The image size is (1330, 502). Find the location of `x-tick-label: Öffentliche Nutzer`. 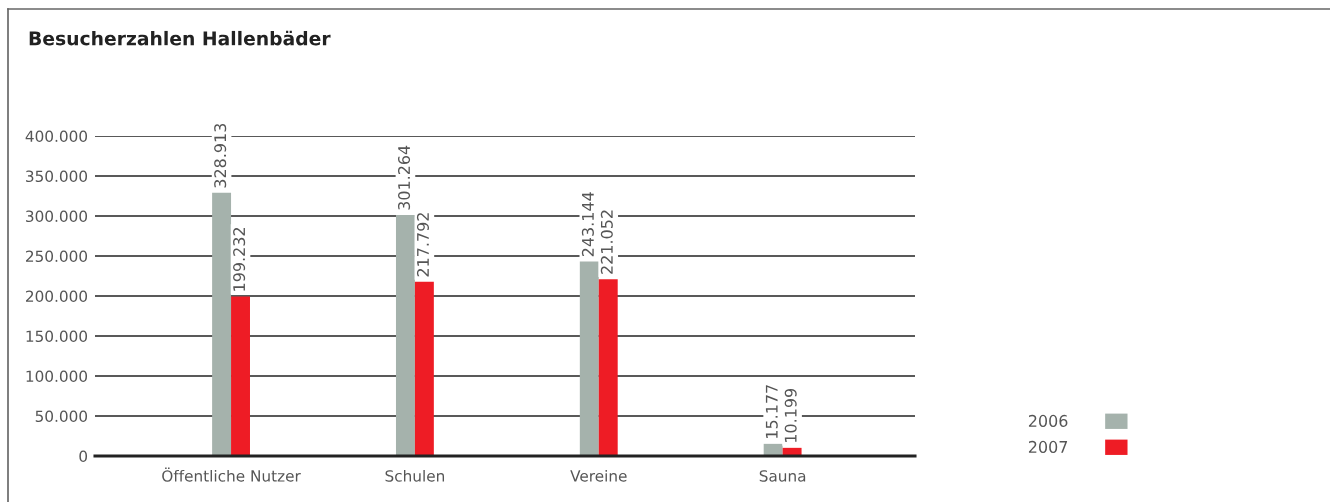

x-tick-label: Öffentliche Nutzer is located at coordinates (231, 474).